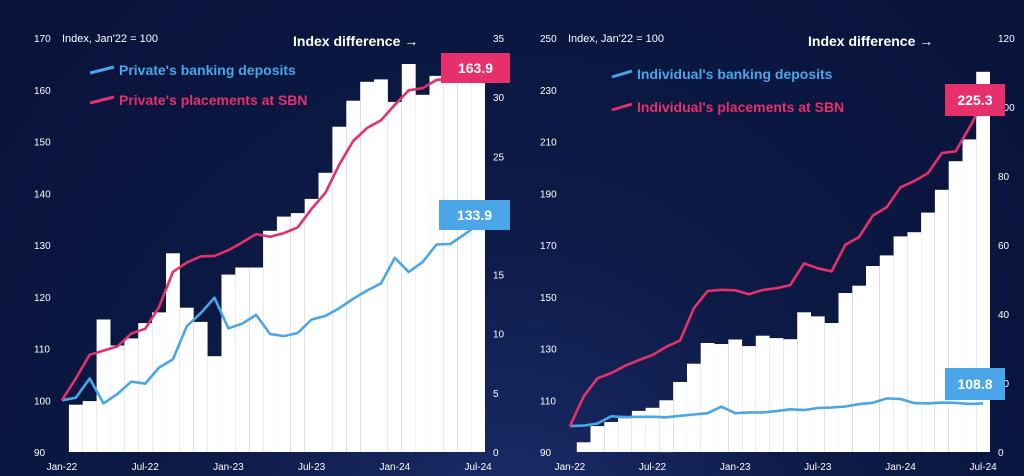 The height and width of the screenshot is (476, 1024). Describe the element at coordinates (42, 91) in the screenshot. I see `left-axis-tick-label: 160` at that location.